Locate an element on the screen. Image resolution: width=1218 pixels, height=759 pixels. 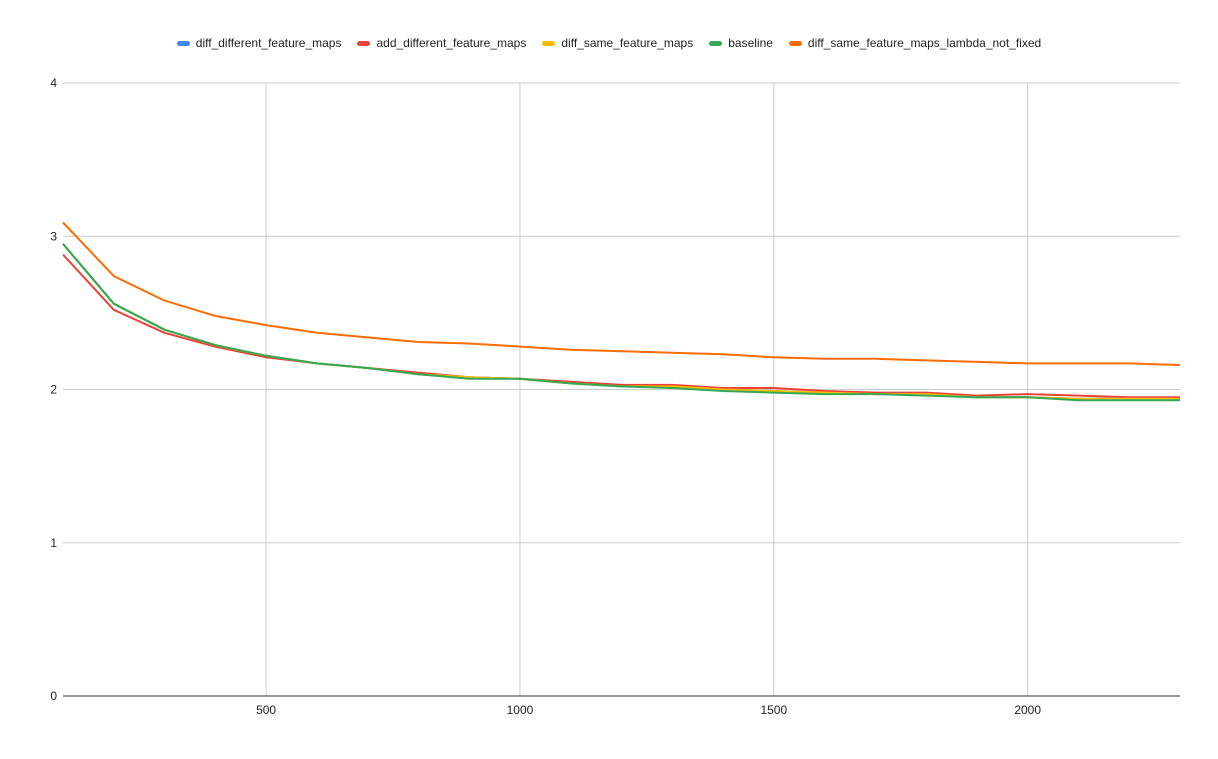
x-tick-label: 1500 is located at coordinates (773, 710).